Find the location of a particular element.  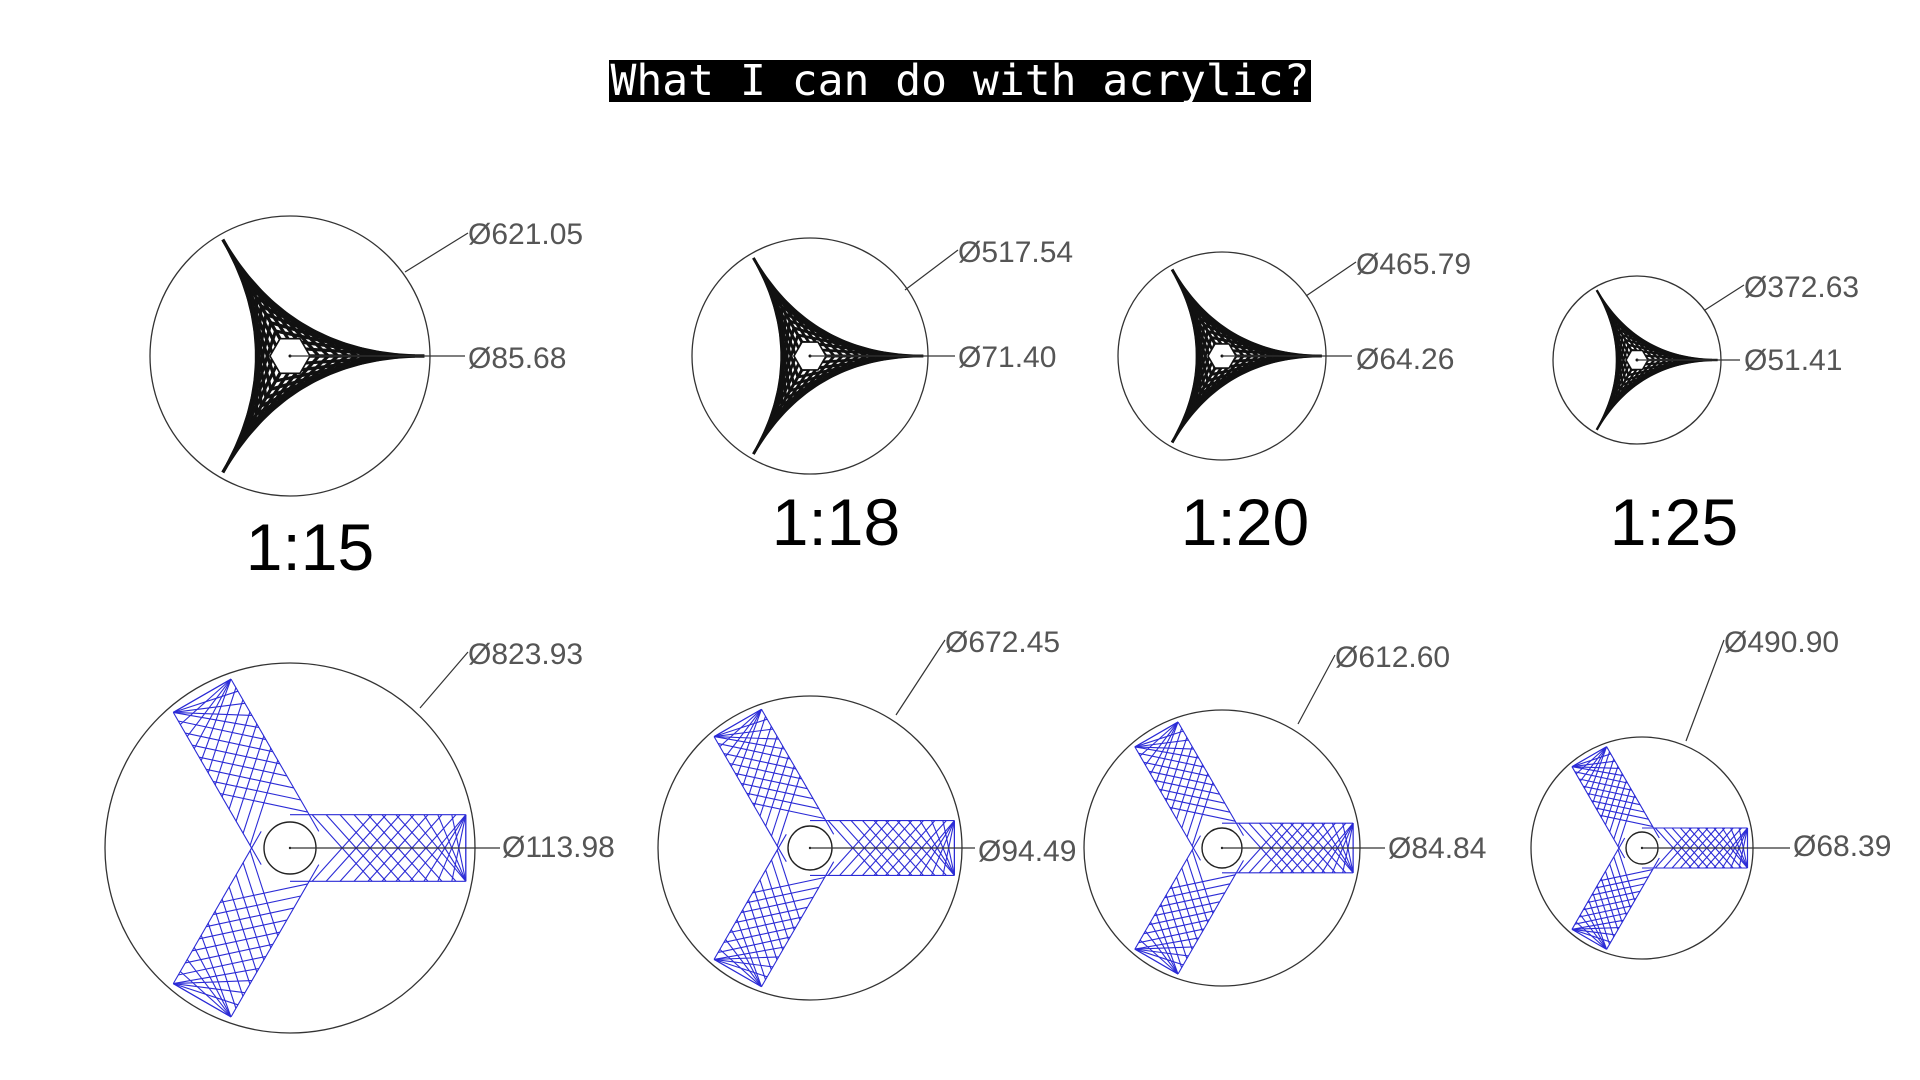

outer-diameter-label: Ø621.05 is located at coordinates (525, 234).